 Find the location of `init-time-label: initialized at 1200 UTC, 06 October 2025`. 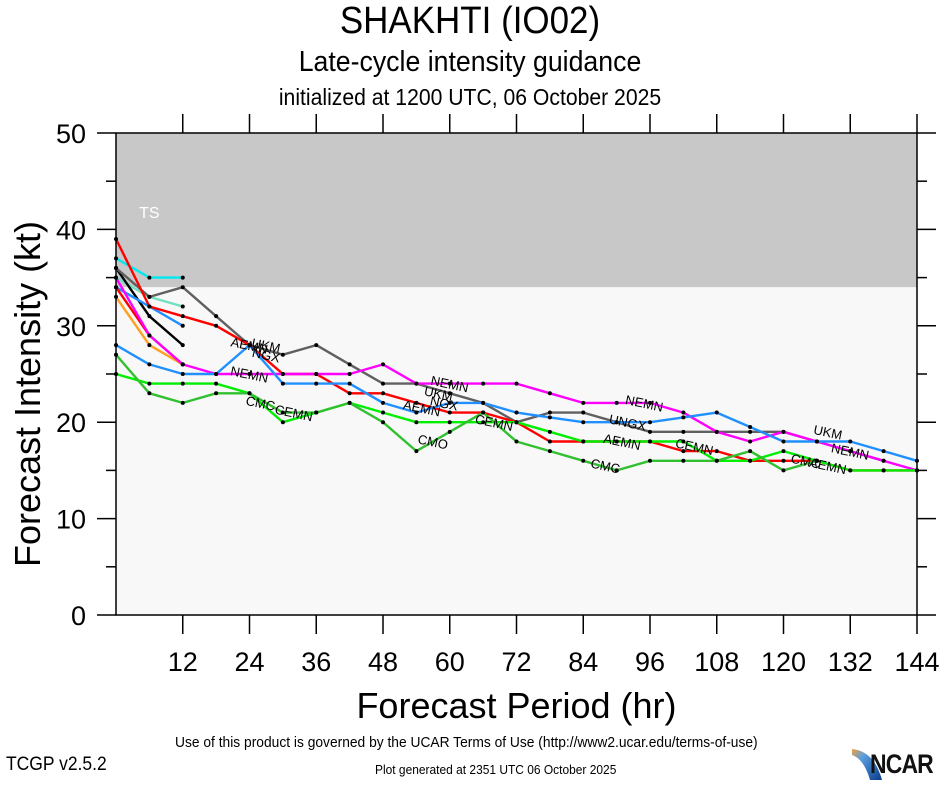

init-time-label: initialized at 1200 UTC, 06 October 2025 is located at coordinates (470, 97).